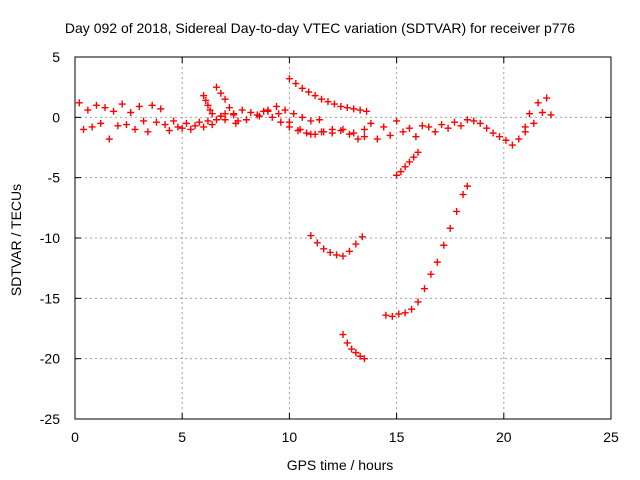 This screenshot has height=480, width=640. I want to click on x-tick-label: 10, so click(290, 437).